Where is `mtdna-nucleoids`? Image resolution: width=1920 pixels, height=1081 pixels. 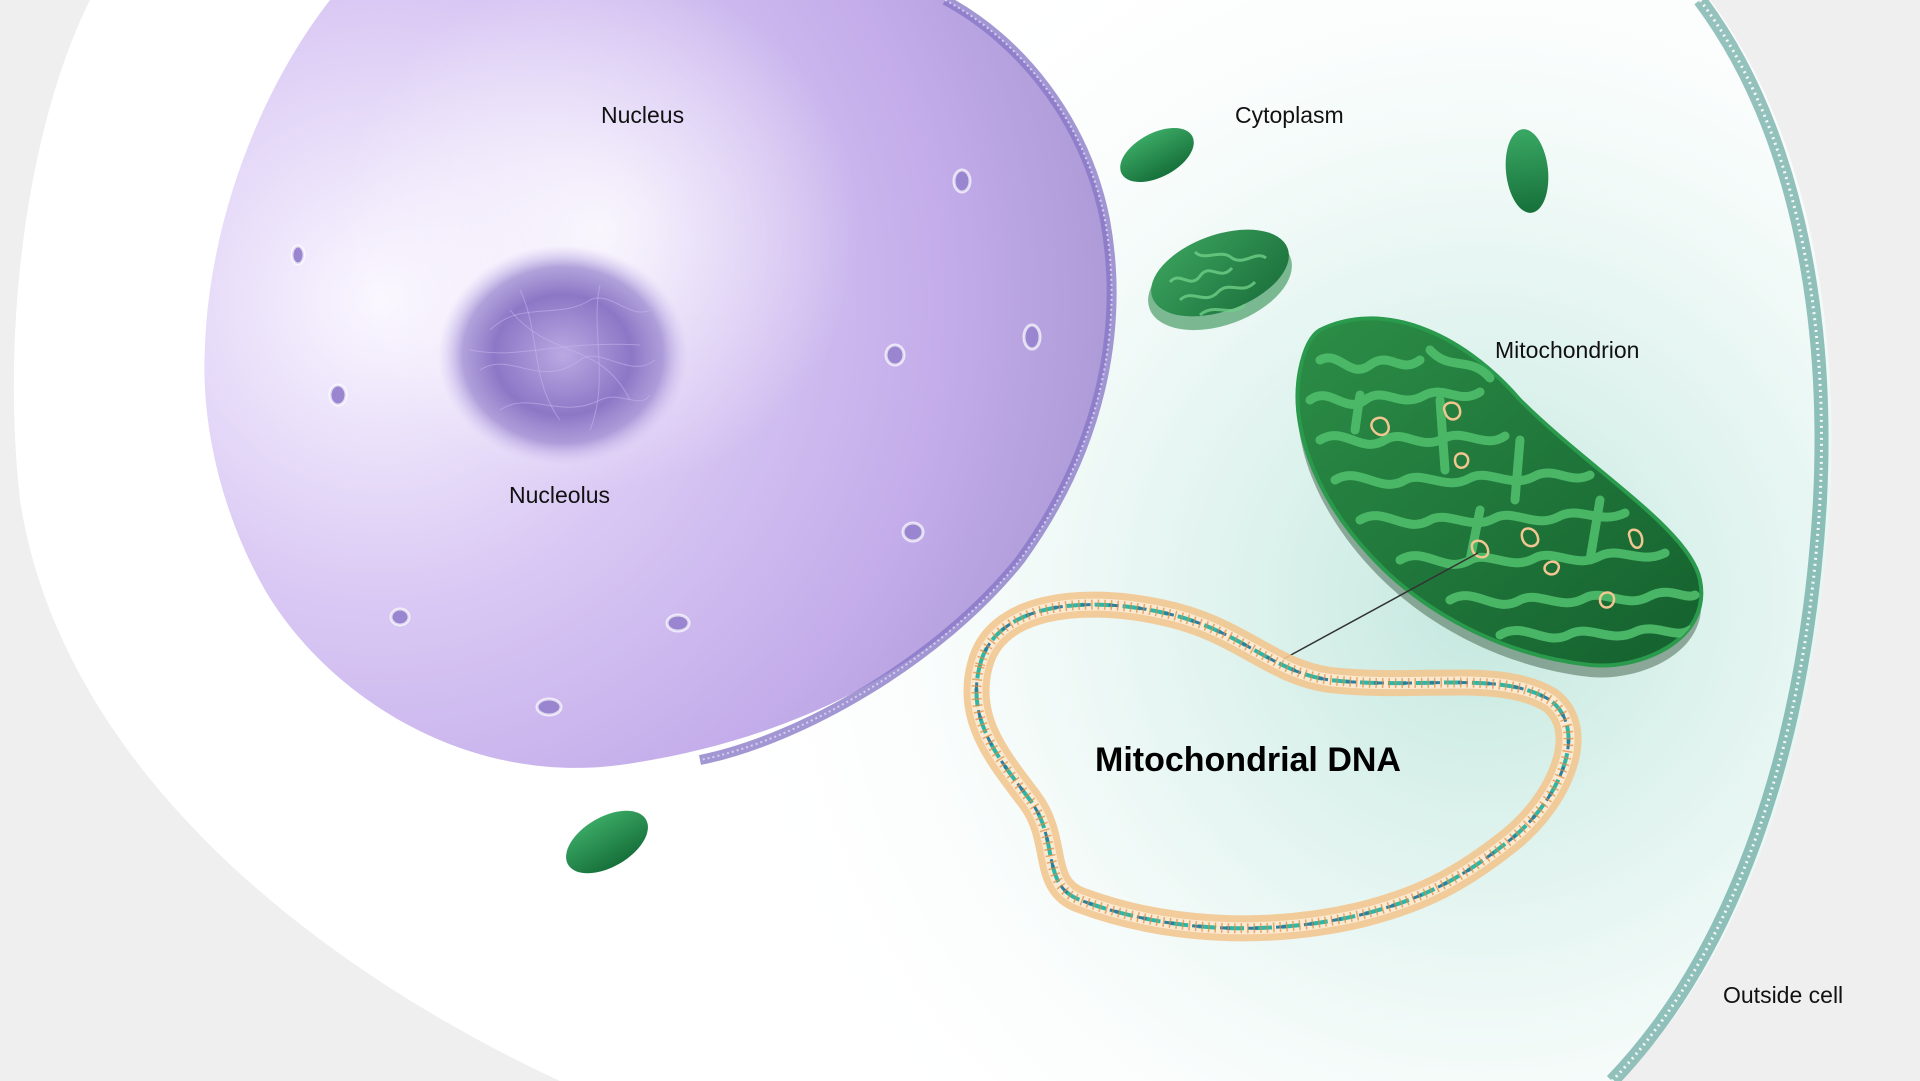
mtdna-nucleoids is located at coordinates (1507, 505).